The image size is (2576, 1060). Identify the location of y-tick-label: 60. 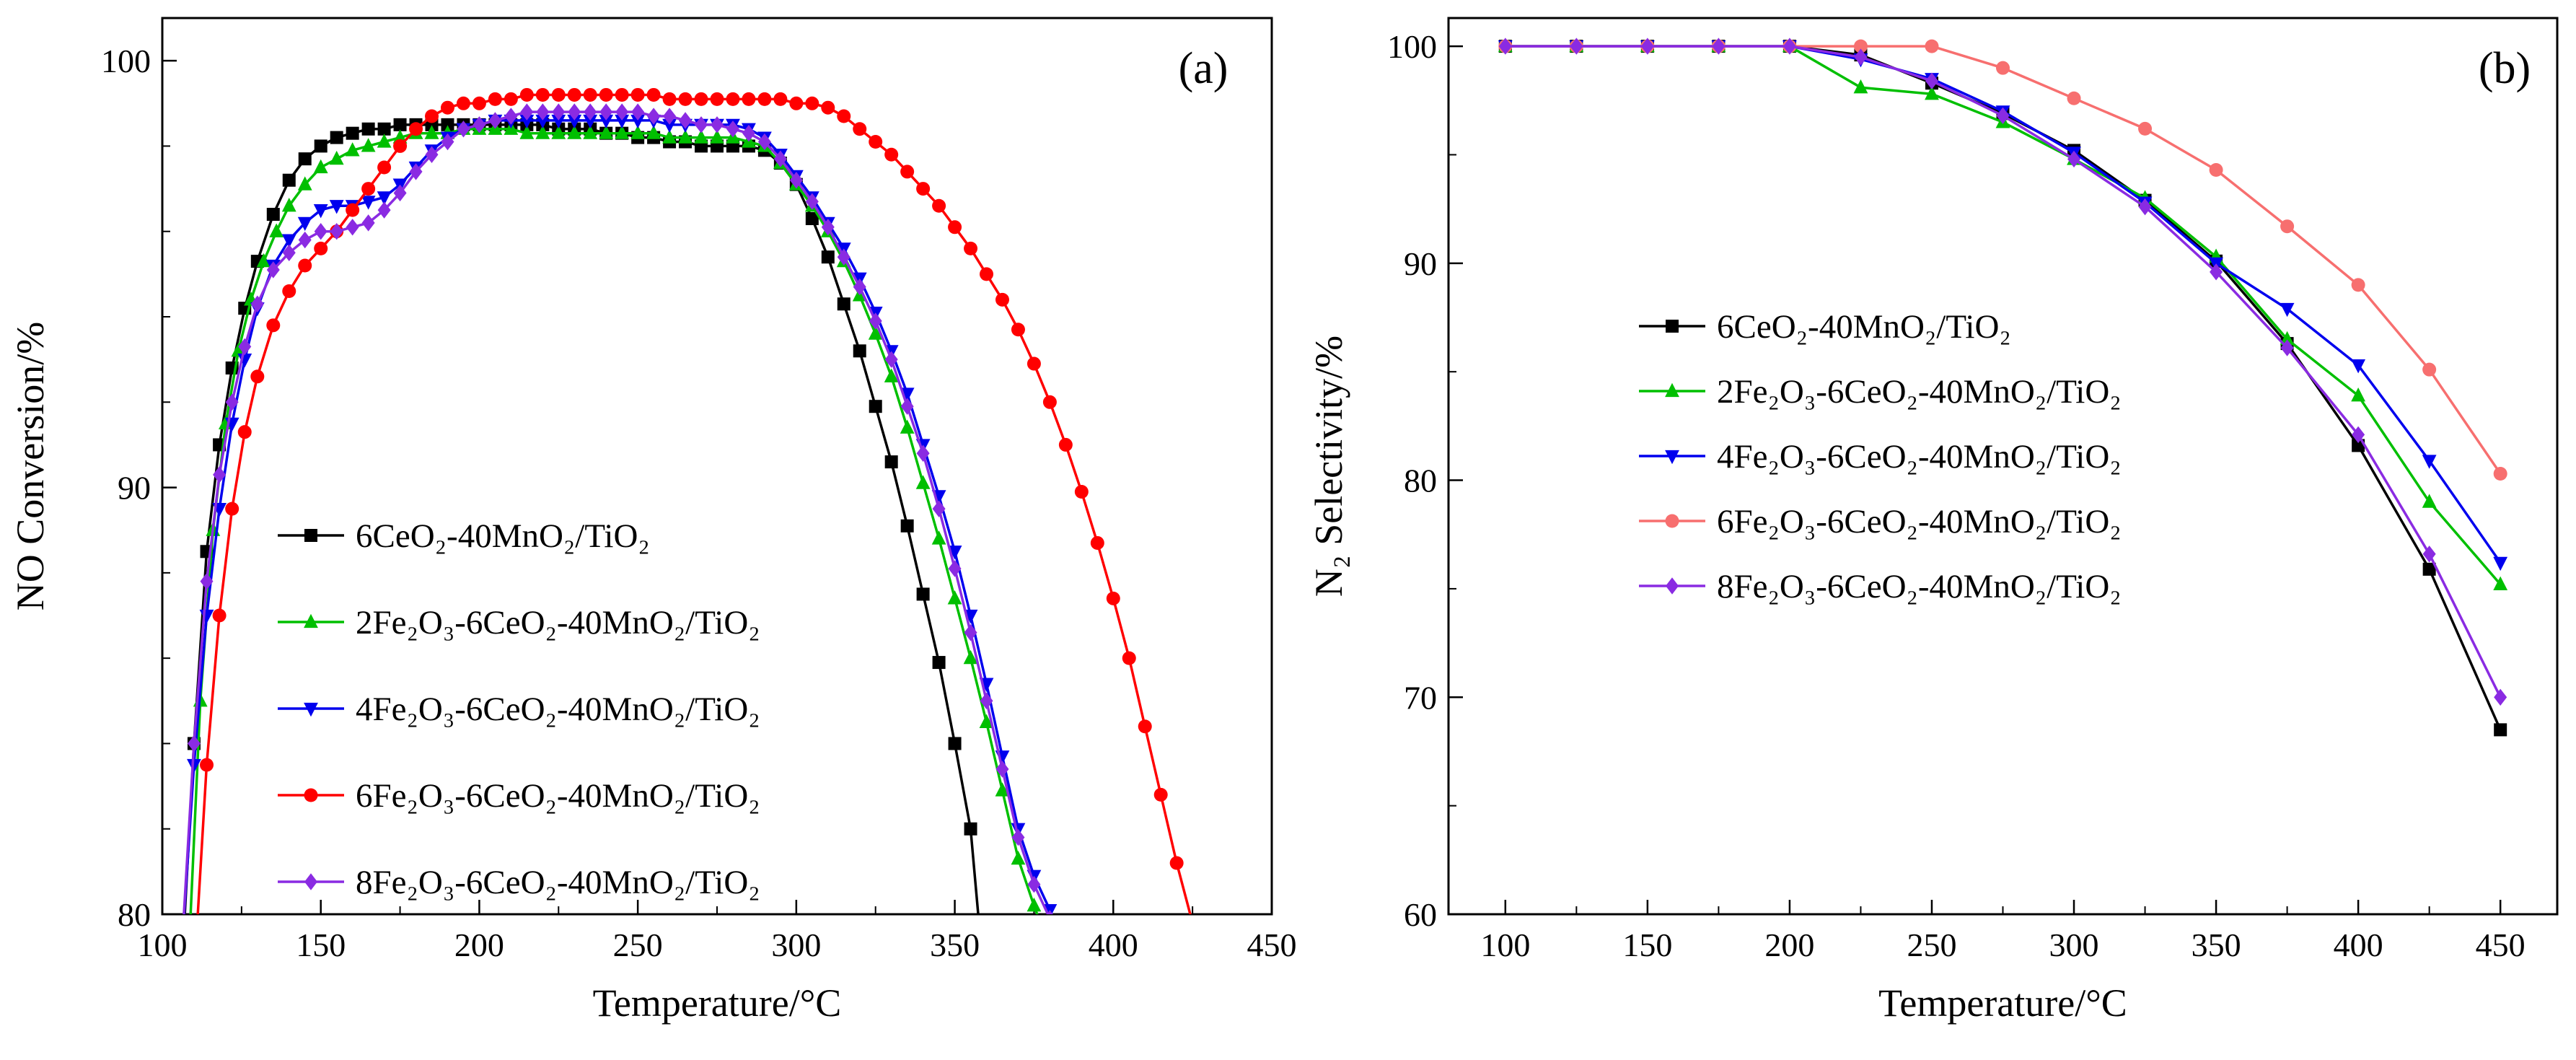
(1420, 914).